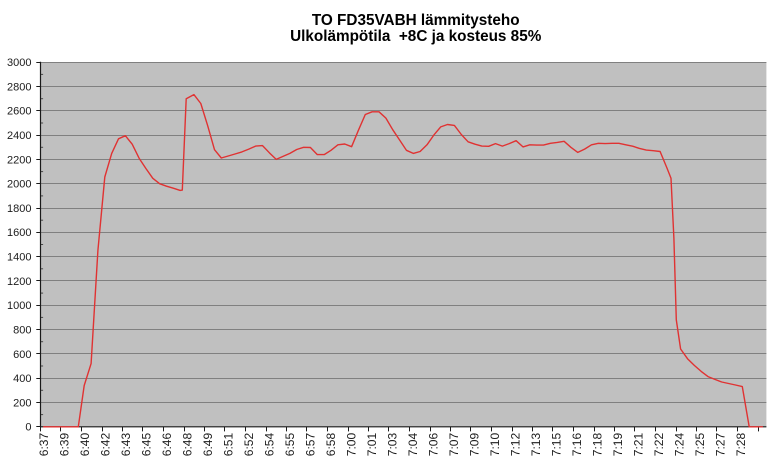  What do you see at coordinates (19, 258) in the screenshot?
I see `svg-text: 1400` at bounding box center [19, 258].